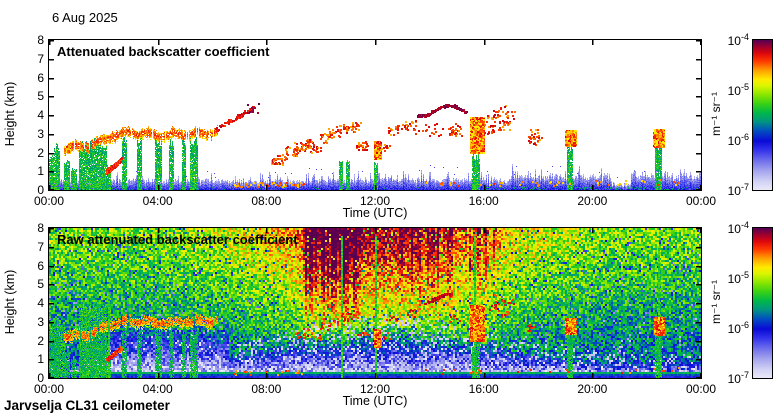  I want to click on panel1-xtick-2: 08:00, so click(266, 201).